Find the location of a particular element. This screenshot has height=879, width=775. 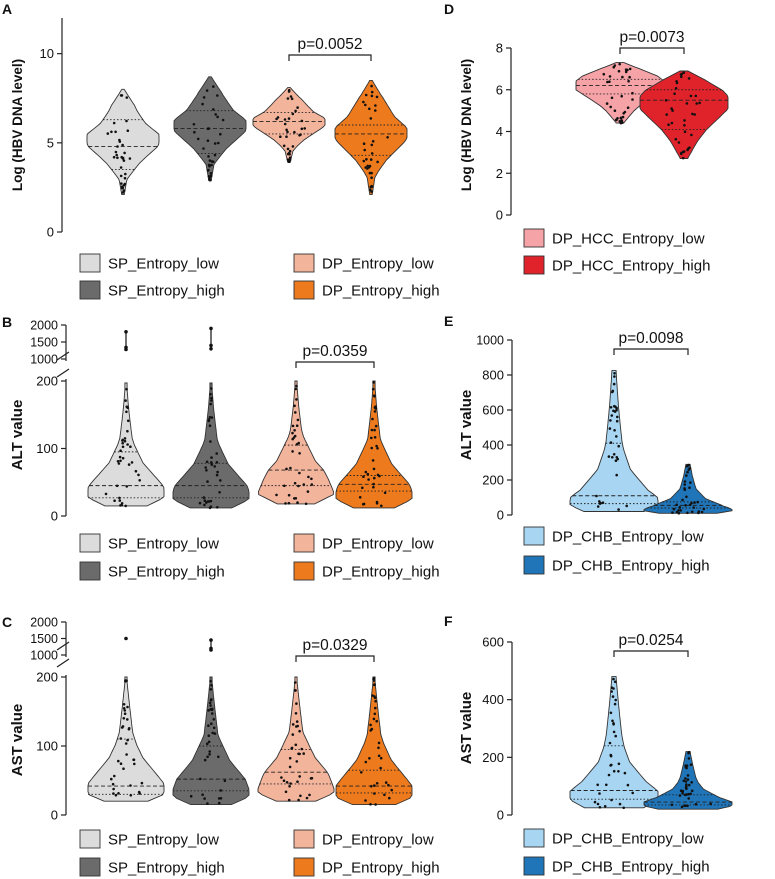

legend-label: SP_Entropy_high is located at coordinates (166, 291).